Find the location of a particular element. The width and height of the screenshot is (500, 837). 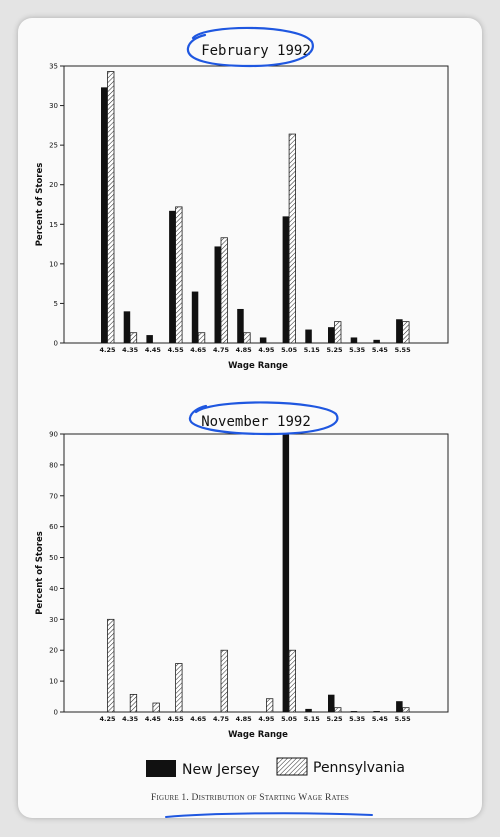

legend: New Jersey Pennsylvania is located at coordinates (275, 767).